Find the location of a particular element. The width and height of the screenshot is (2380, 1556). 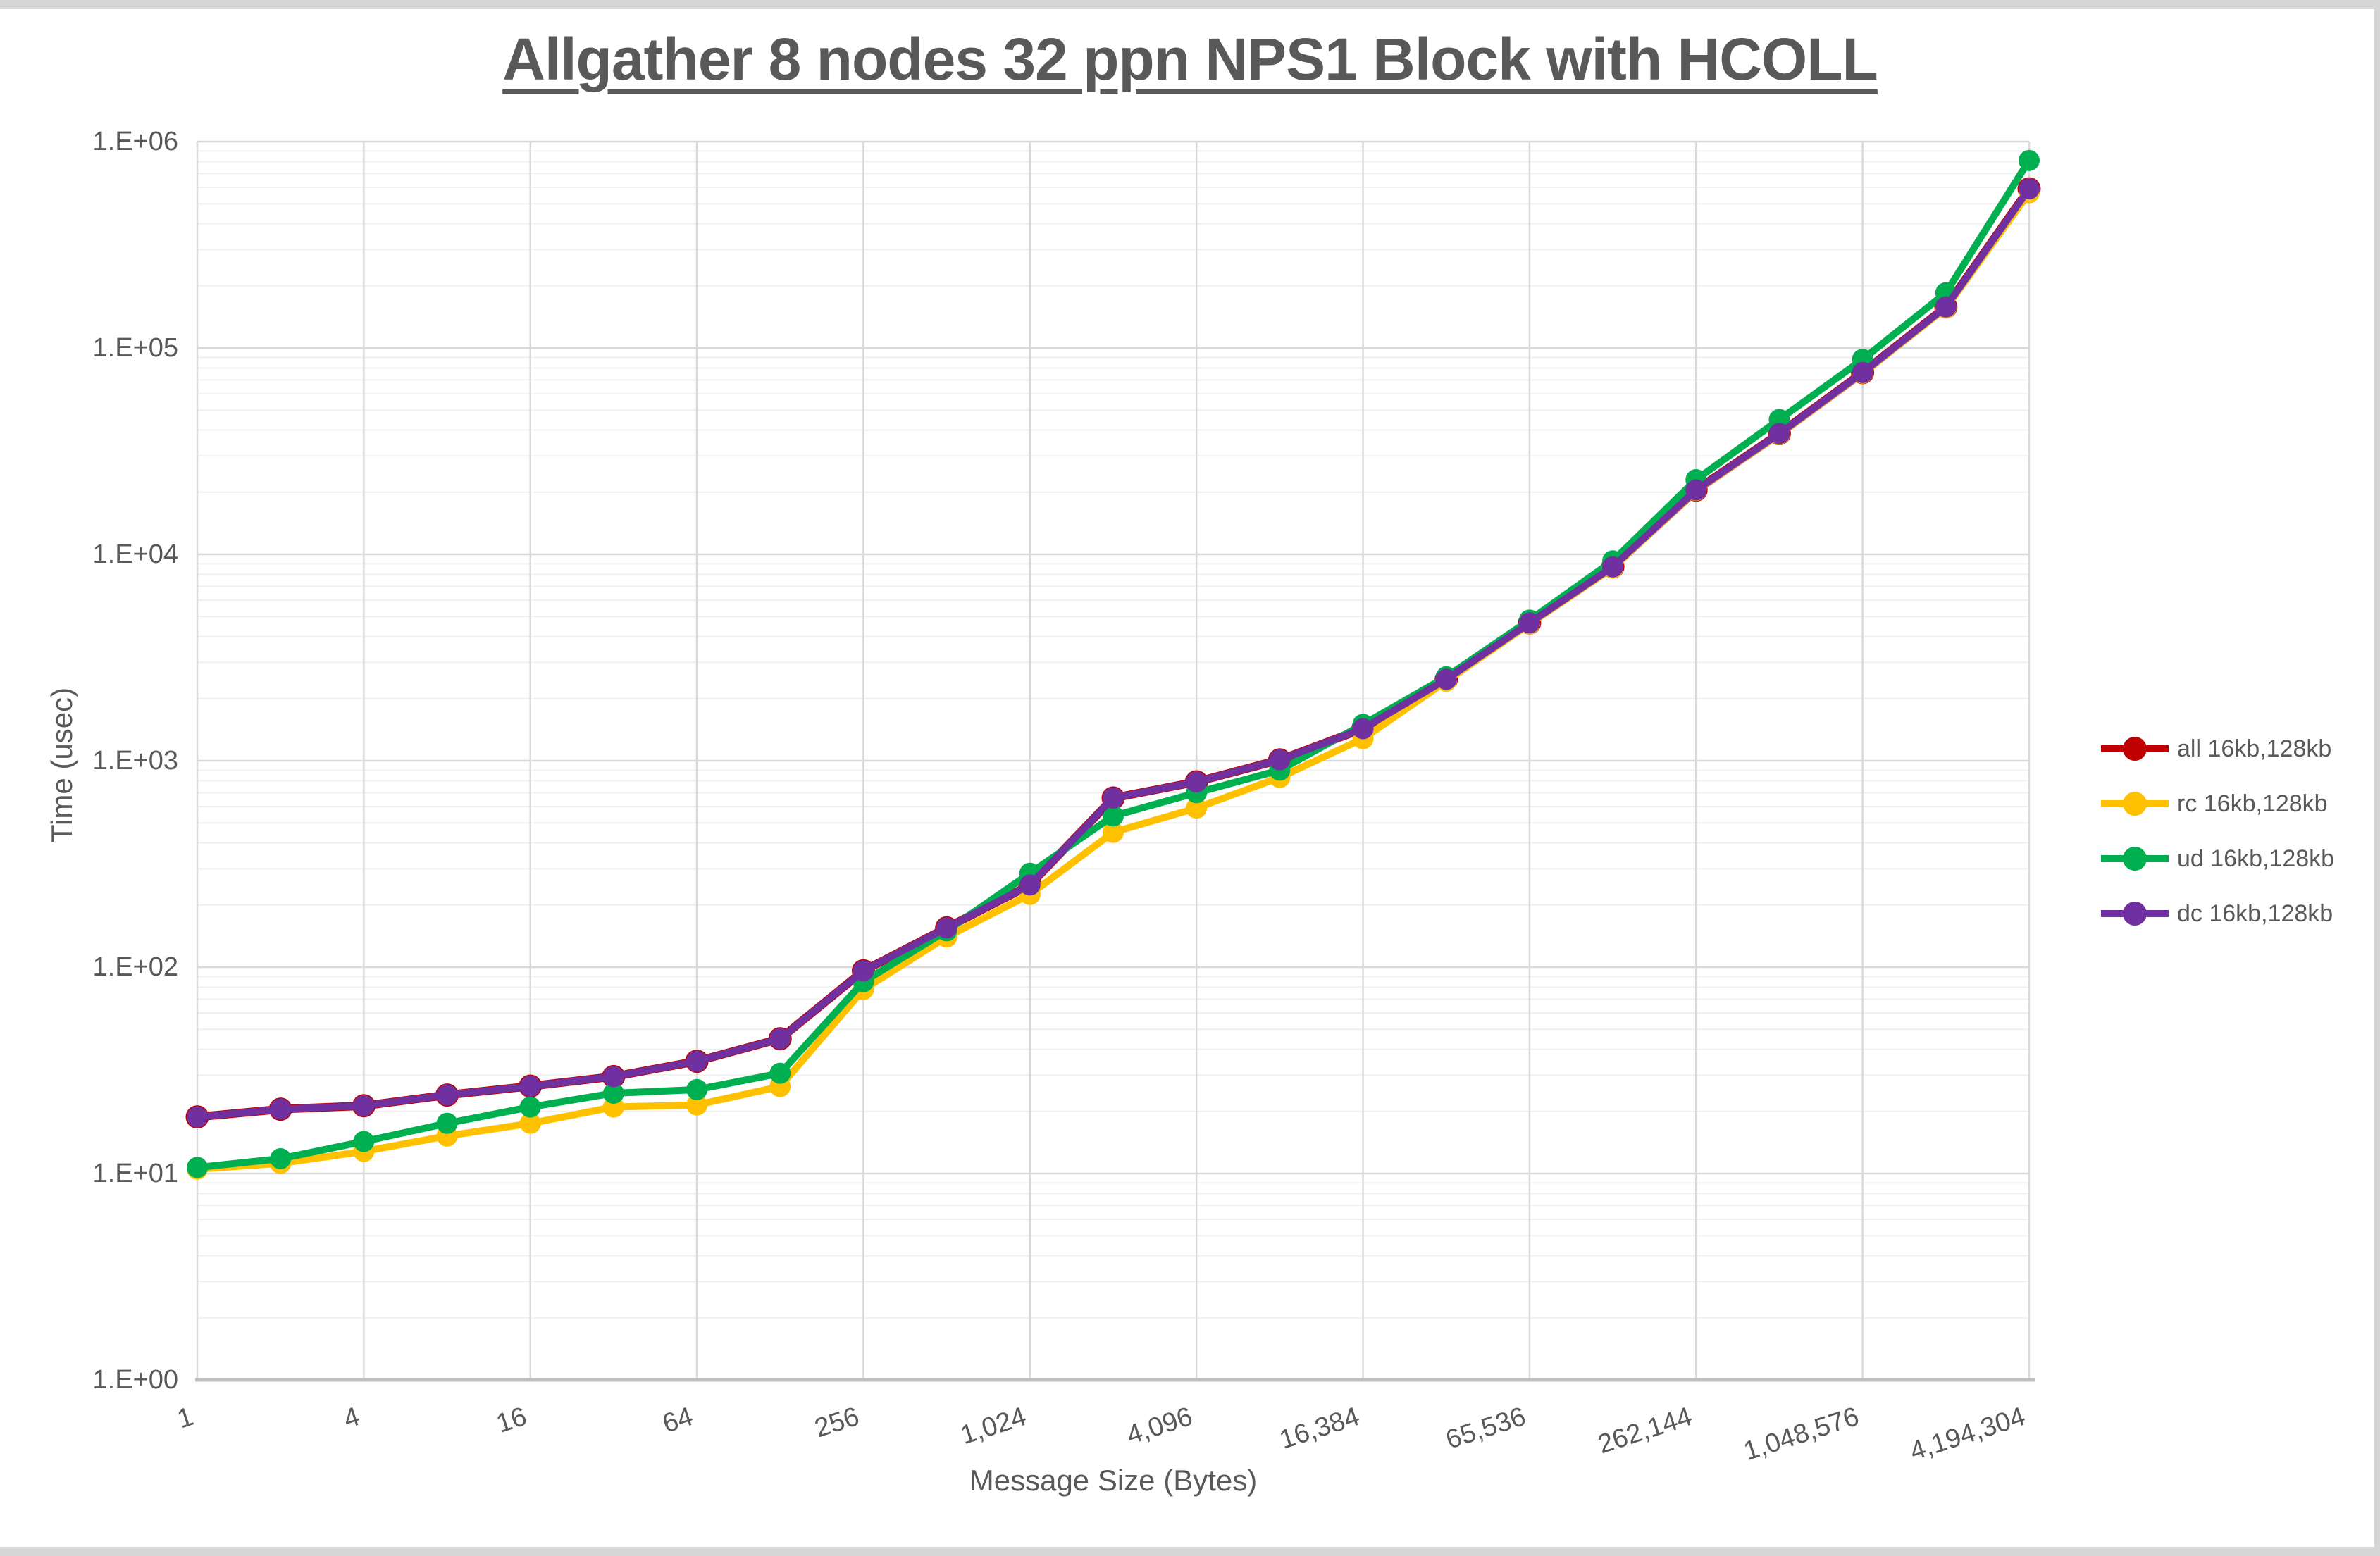

x-tick-label: 4 is located at coordinates (352, 1418).